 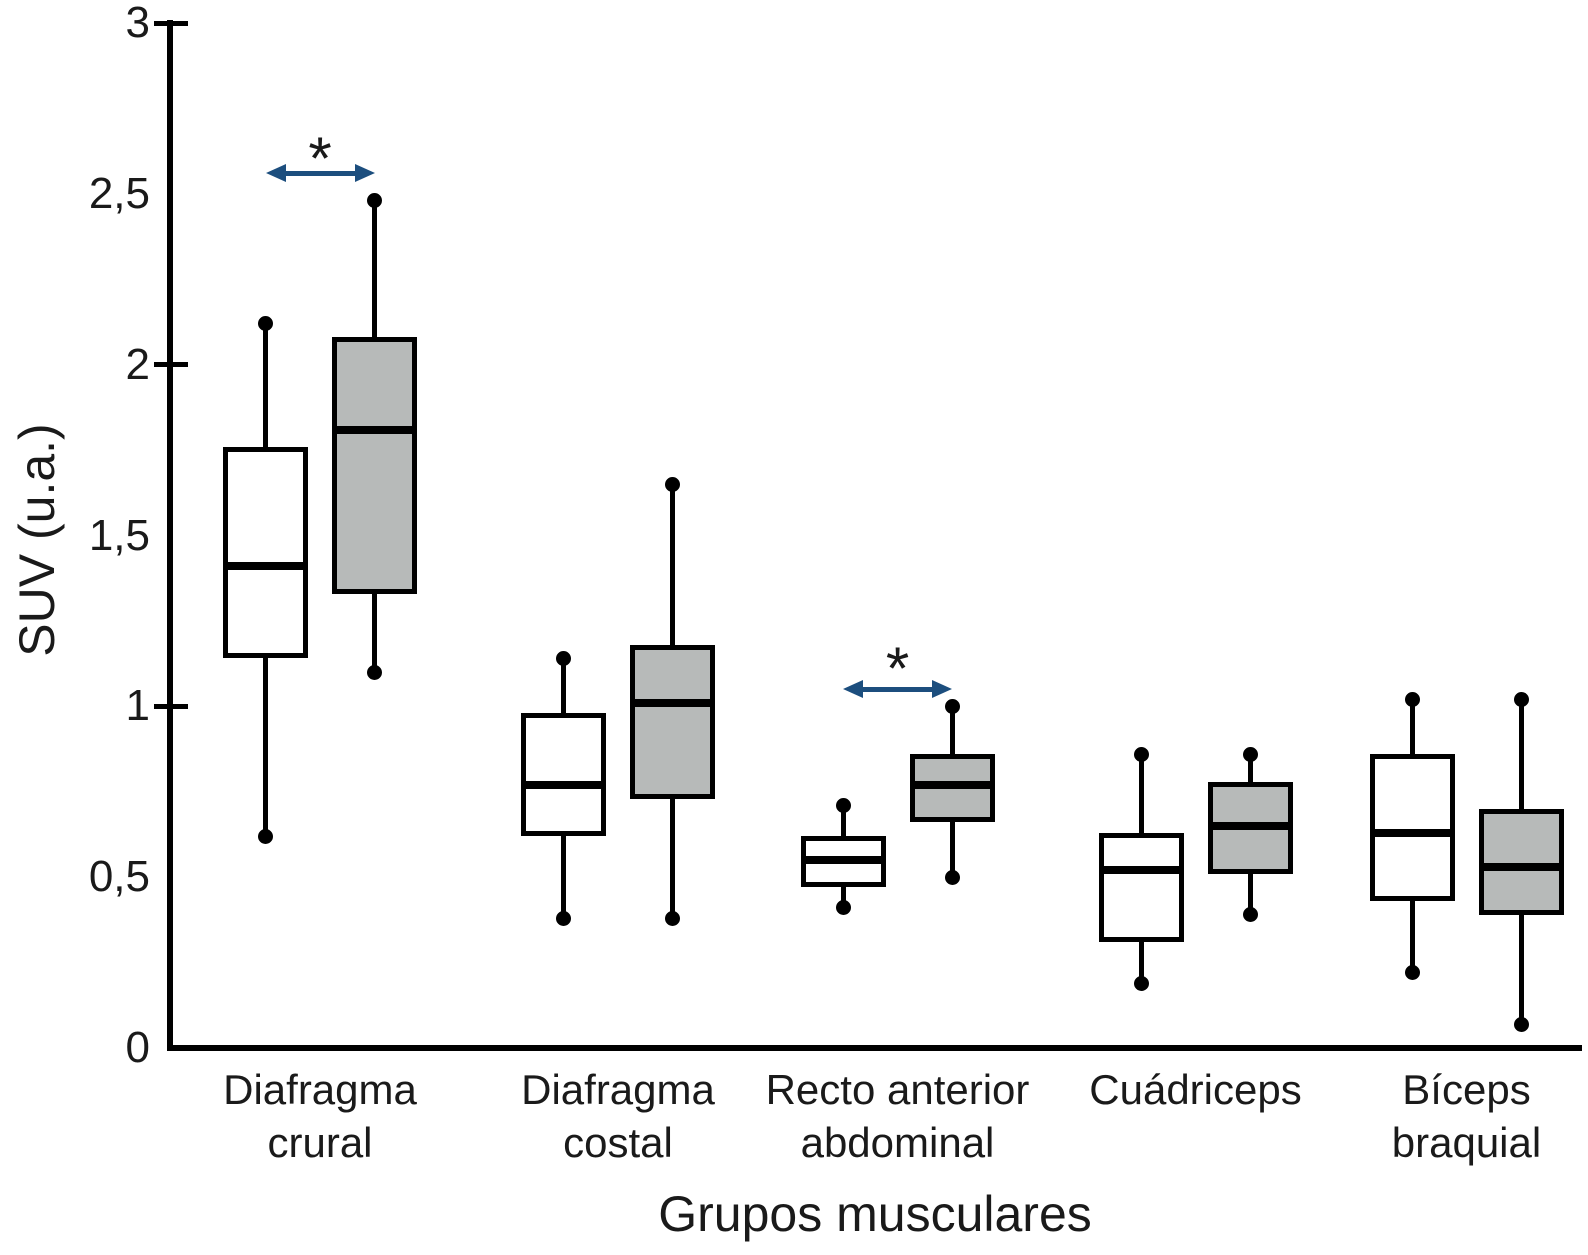 What do you see at coordinates (137, 1047) in the screenshot?
I see `y-tick-label: 0` at bounding box center [137, 1047].